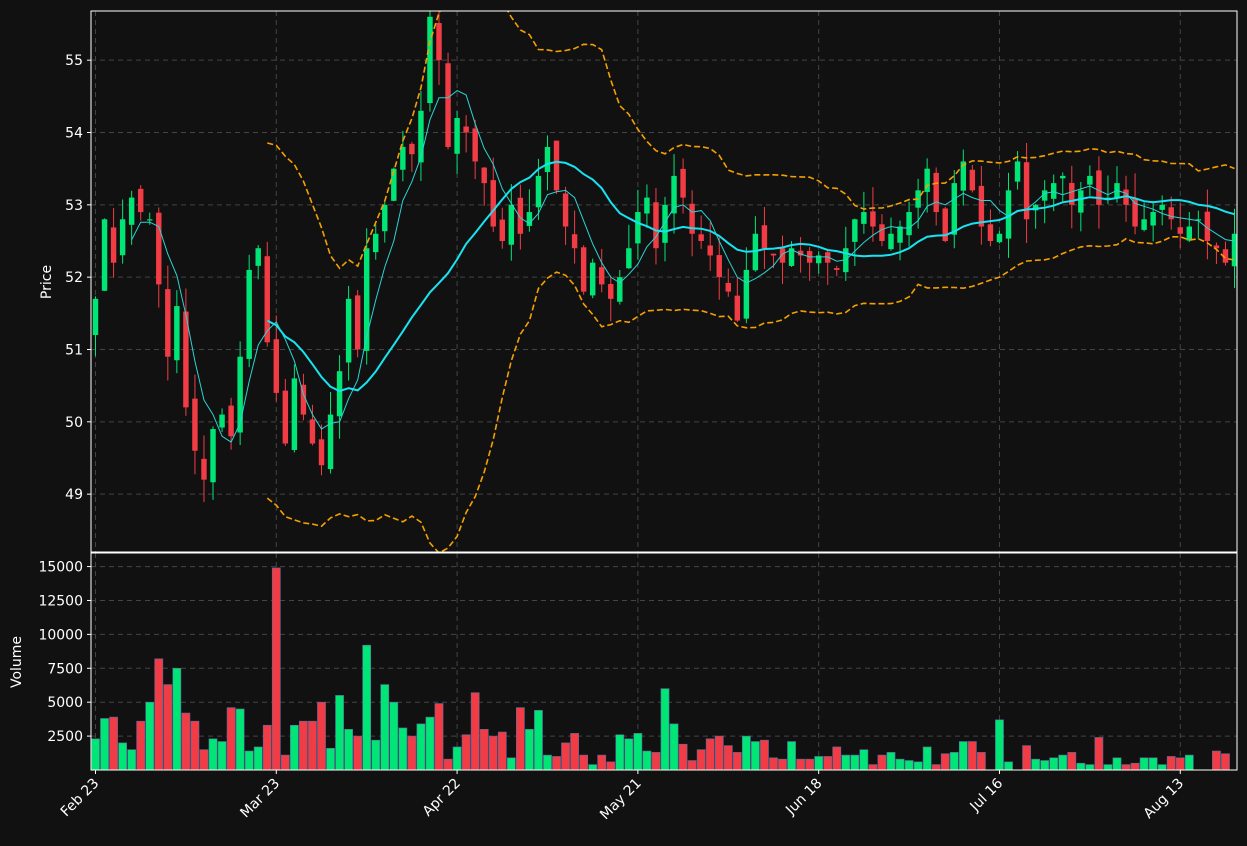  I want to click on price-tick-label: 52, so click(74, 278).